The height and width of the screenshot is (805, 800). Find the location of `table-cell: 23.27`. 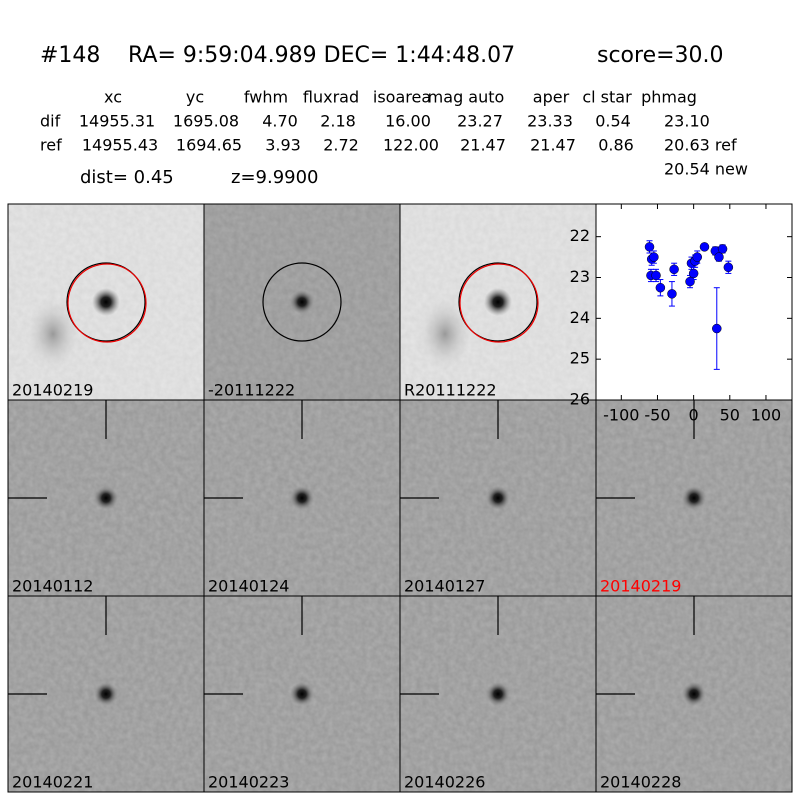

table-cell: 23.27 is located at coordinates (480, 121).